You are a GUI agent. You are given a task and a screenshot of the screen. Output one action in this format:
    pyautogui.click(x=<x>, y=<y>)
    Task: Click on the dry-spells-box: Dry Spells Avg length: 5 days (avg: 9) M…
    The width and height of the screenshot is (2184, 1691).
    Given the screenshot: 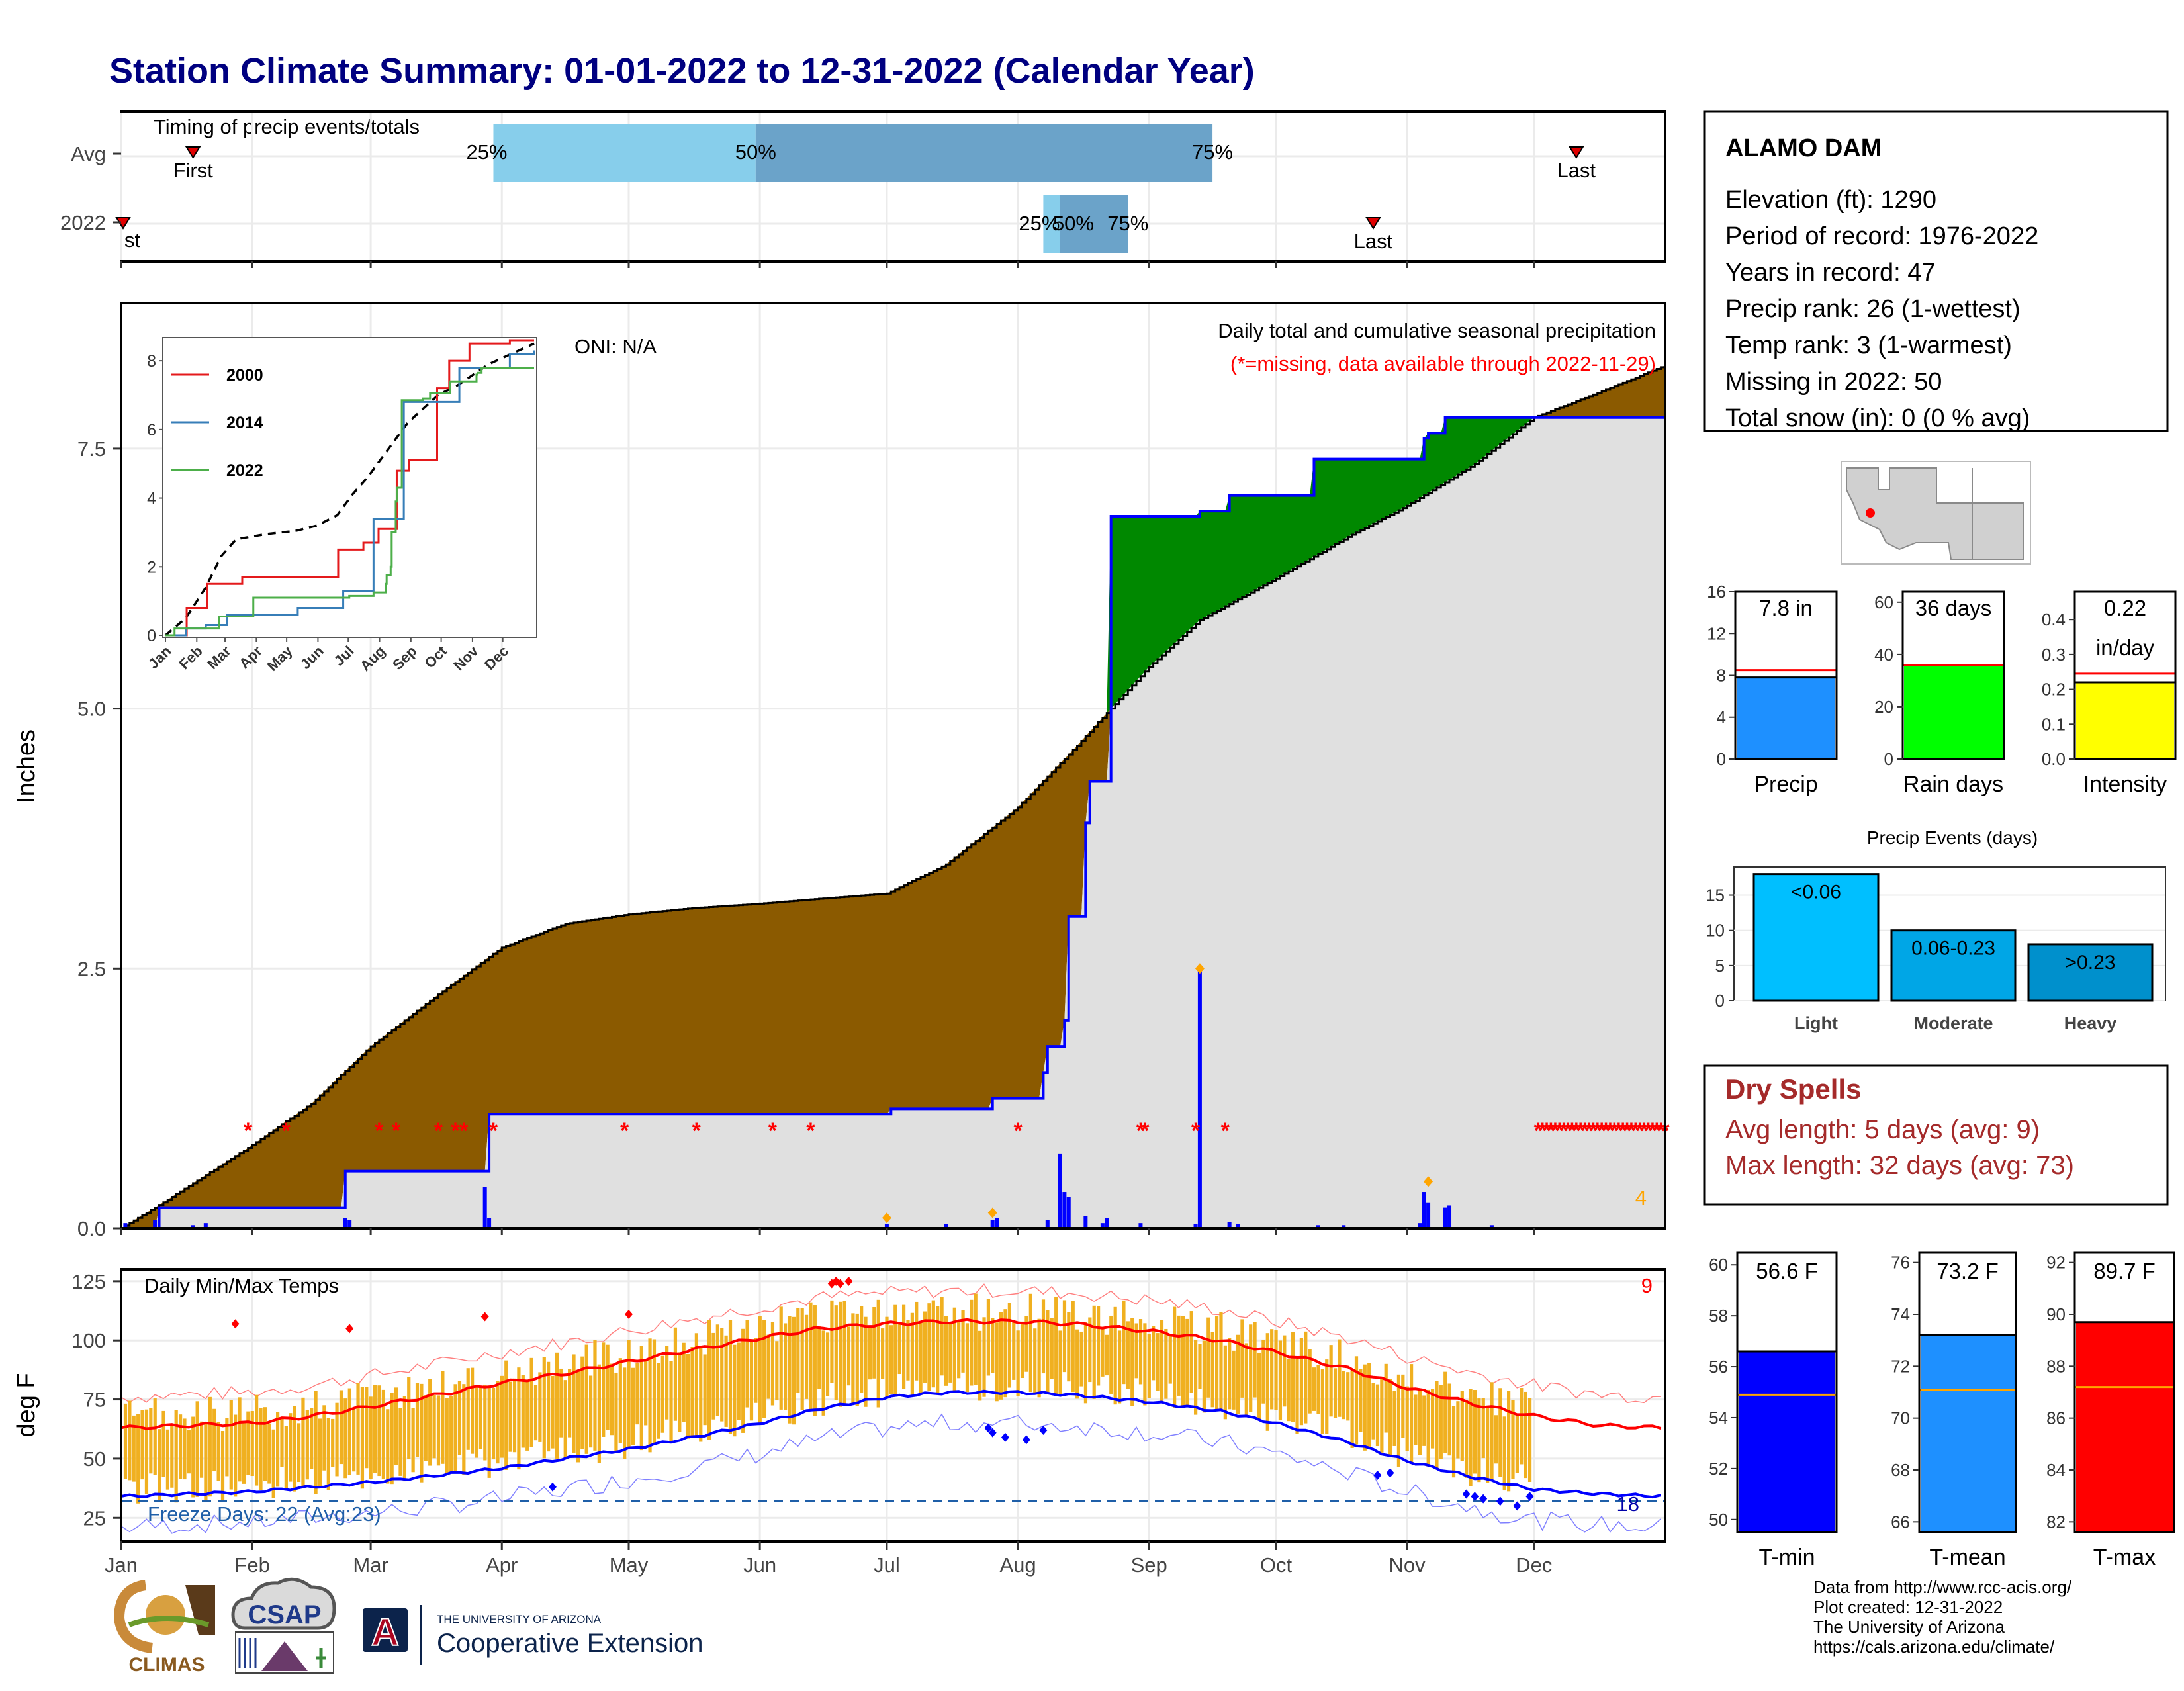 What is the action you would take?
    pyautogui.click(x=1936, y=1135)
    